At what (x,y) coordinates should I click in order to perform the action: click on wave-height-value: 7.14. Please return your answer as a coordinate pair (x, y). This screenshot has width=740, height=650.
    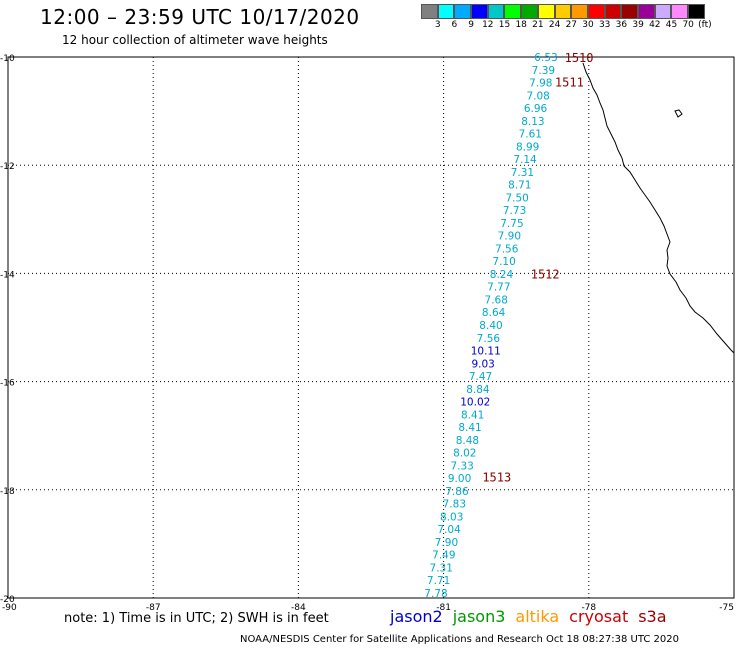
    Looking at the image, I should click on (525, 160).